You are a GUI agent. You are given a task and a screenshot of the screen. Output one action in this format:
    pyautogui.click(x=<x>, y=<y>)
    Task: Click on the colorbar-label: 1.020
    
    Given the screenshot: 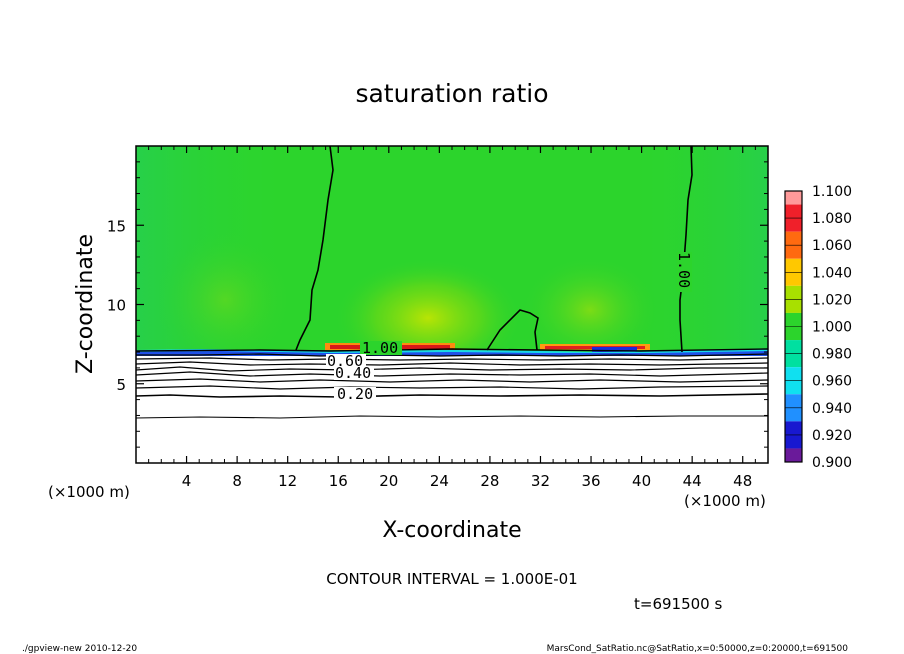 What is the action you would take?
    pyautogui.click(x=832, y=300)
    